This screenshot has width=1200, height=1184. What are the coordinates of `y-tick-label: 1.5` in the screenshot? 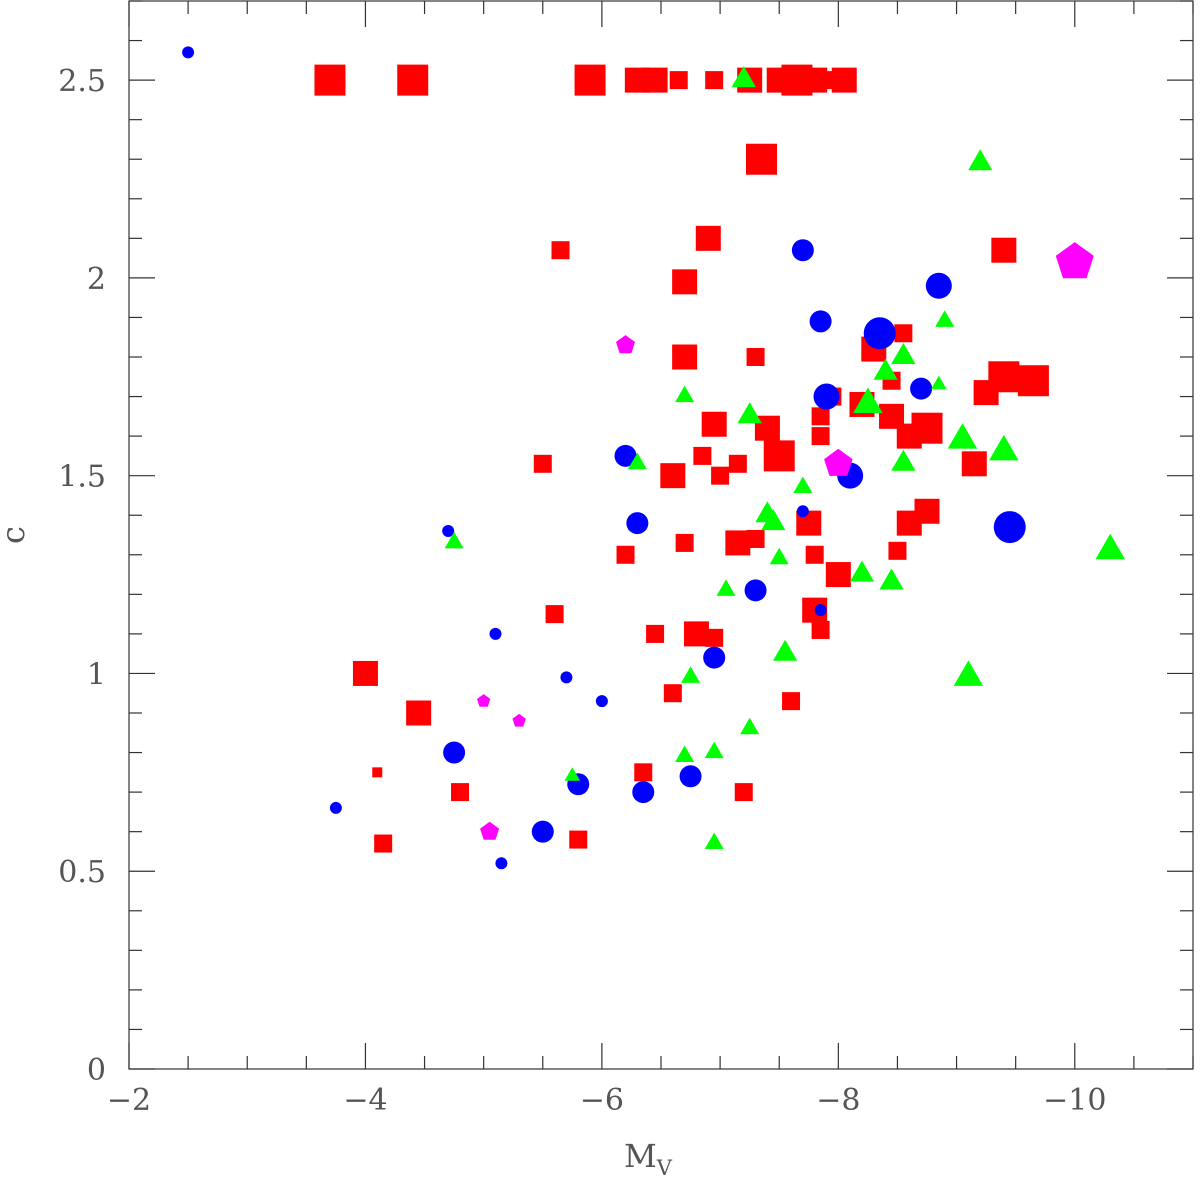 It's located at (82, 477).